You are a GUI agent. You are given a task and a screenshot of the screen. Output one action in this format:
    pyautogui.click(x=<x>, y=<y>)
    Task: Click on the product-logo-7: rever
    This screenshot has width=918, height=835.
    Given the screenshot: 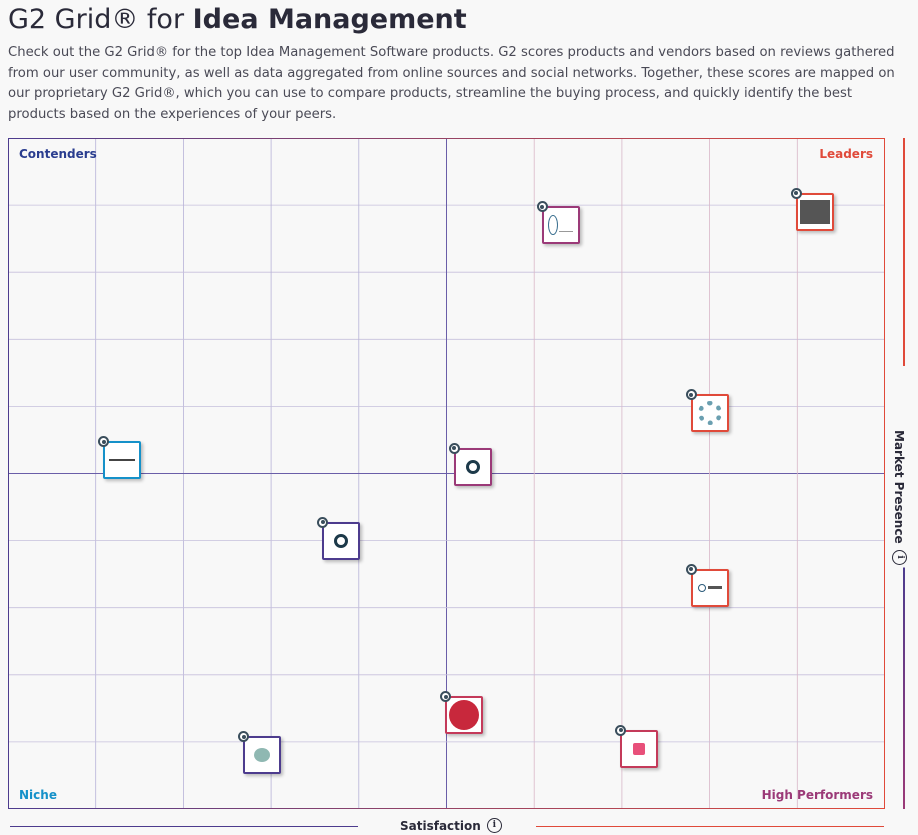 What is the action you would take?
    pyautogui.click(x=709, y=587)
    